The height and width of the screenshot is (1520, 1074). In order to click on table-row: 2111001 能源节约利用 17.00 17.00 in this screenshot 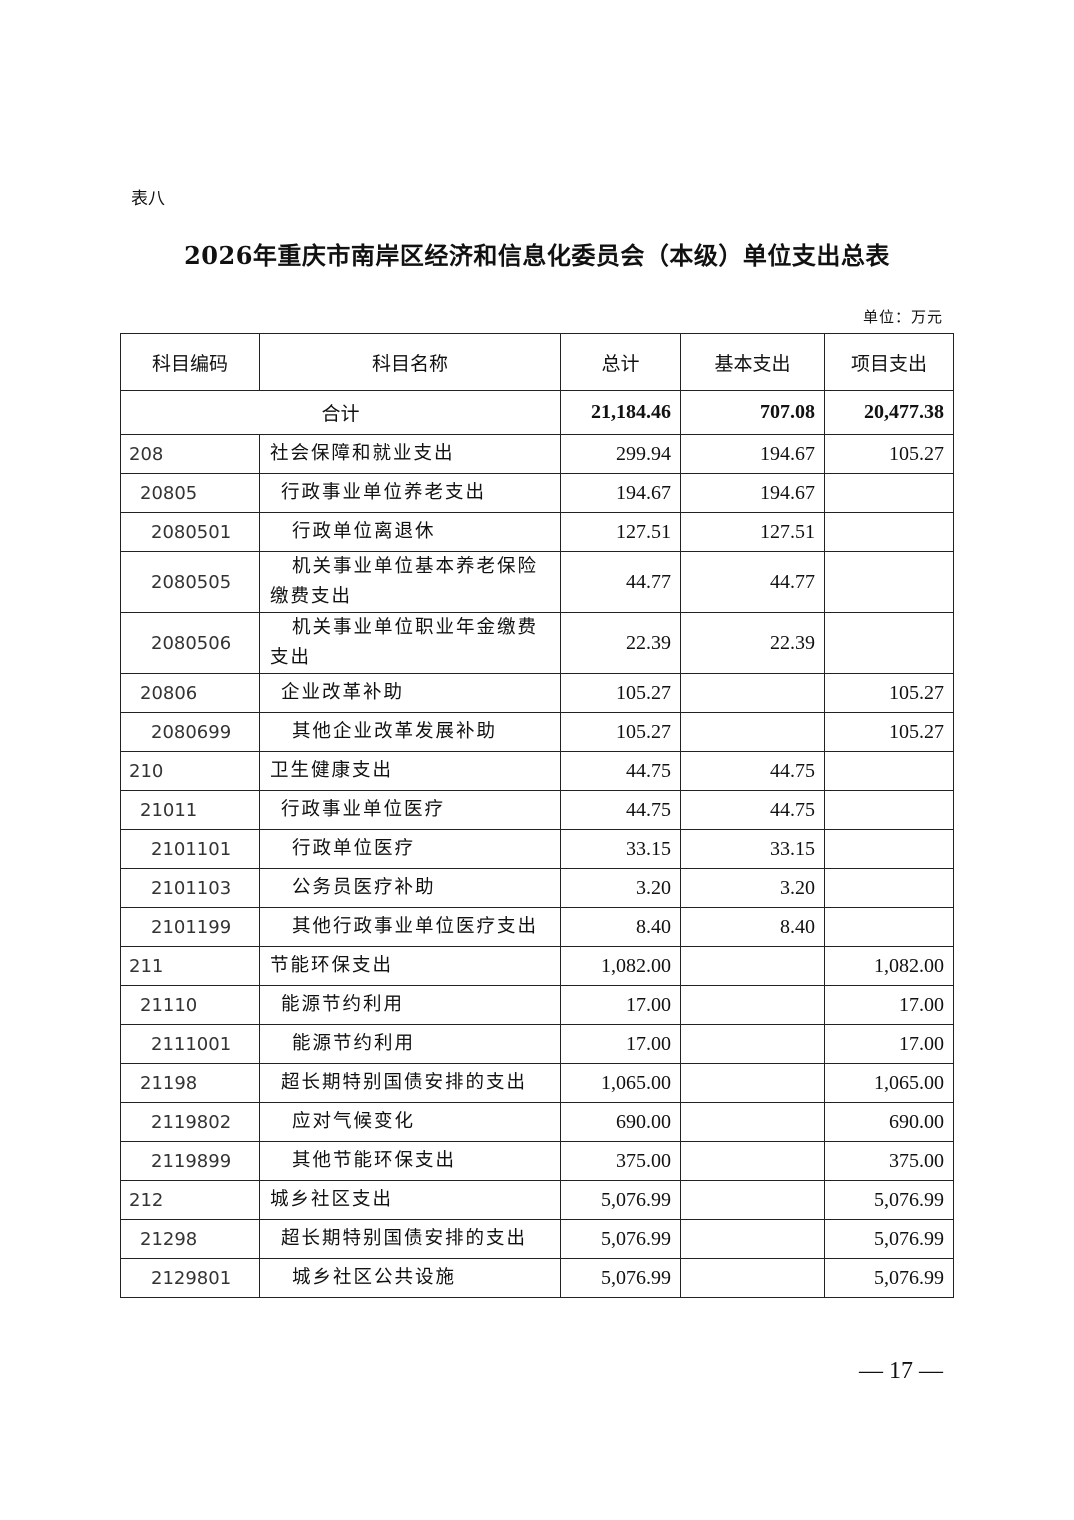, I will do `click(537, 1044)`.